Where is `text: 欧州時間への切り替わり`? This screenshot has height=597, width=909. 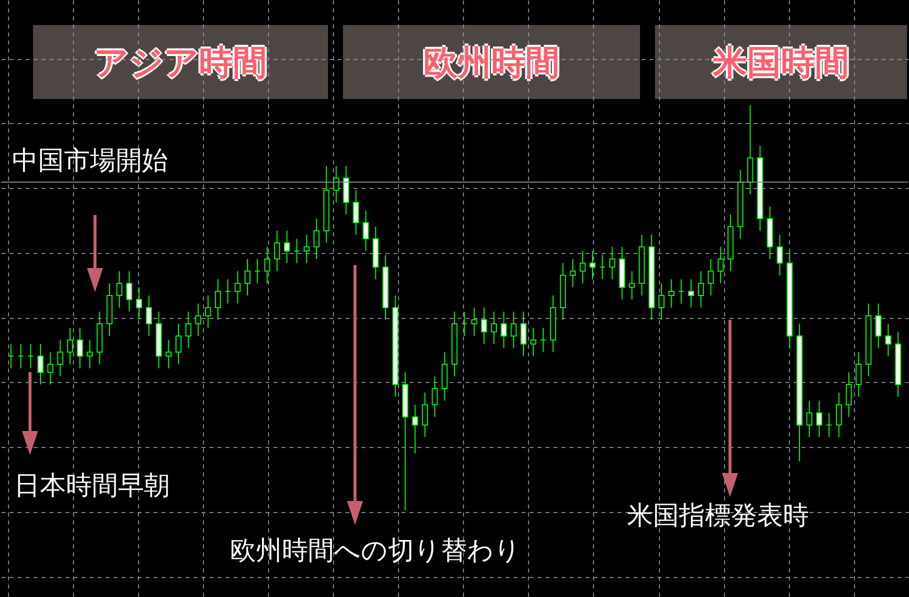
text: 欧州時間への切り替わり is located at coordinates (375, 551).